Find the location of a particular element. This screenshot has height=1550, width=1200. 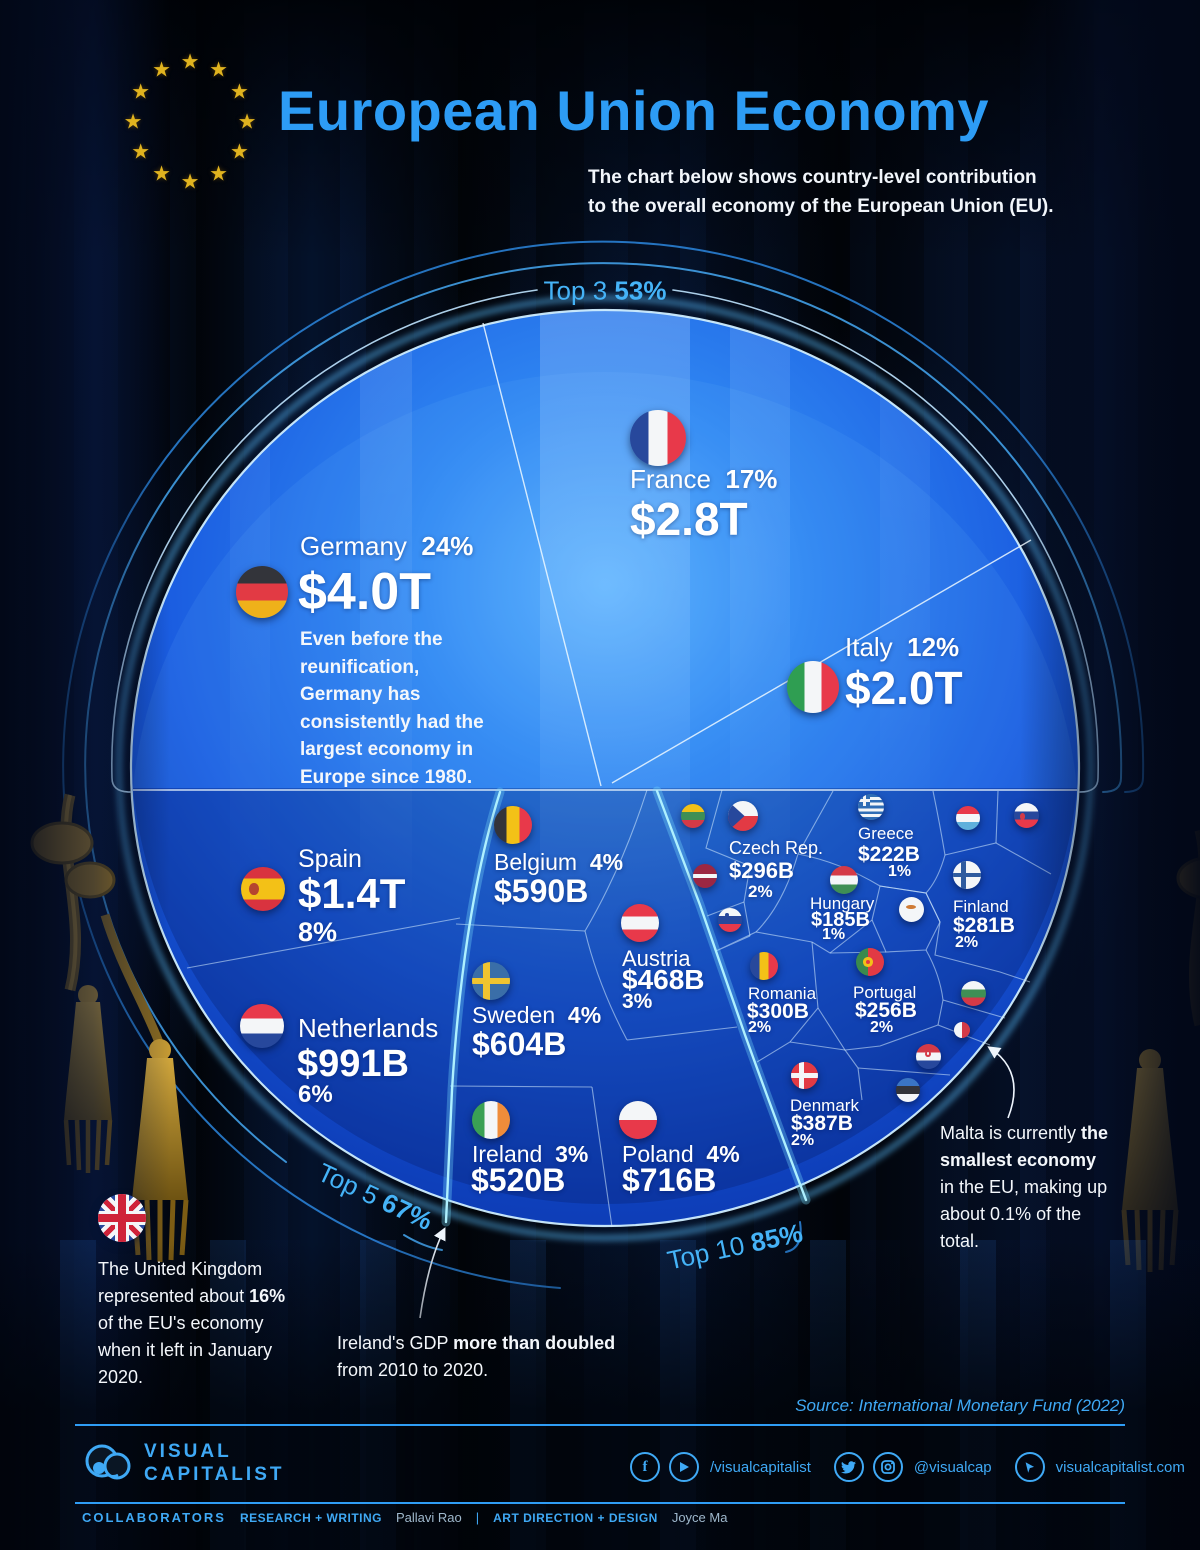

flag-slovakia-icon is located at coordinates (1026, 815).